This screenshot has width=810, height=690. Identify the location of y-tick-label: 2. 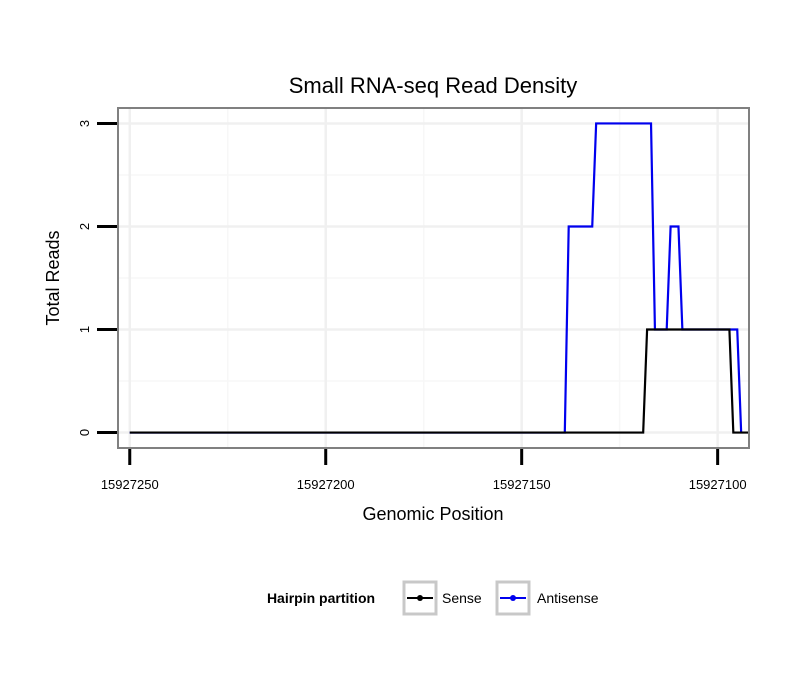
(84, 226).